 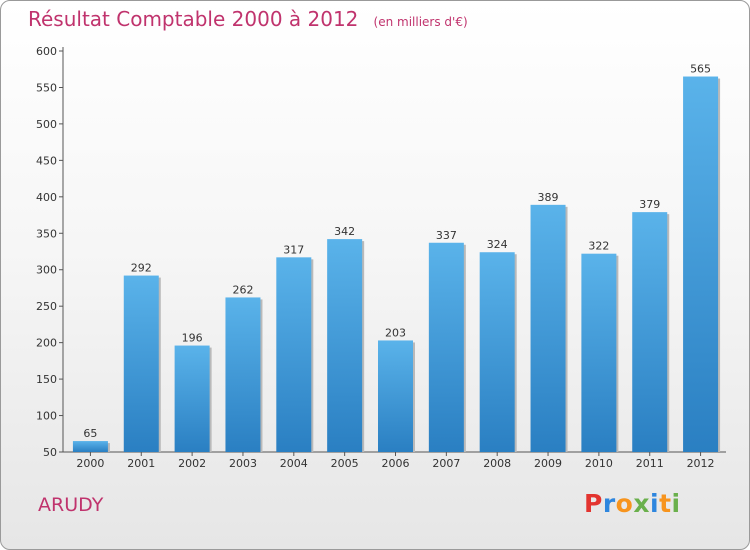 I want to click on chart-subtitle: (en milliers d'€), so click(x=420, y=22).